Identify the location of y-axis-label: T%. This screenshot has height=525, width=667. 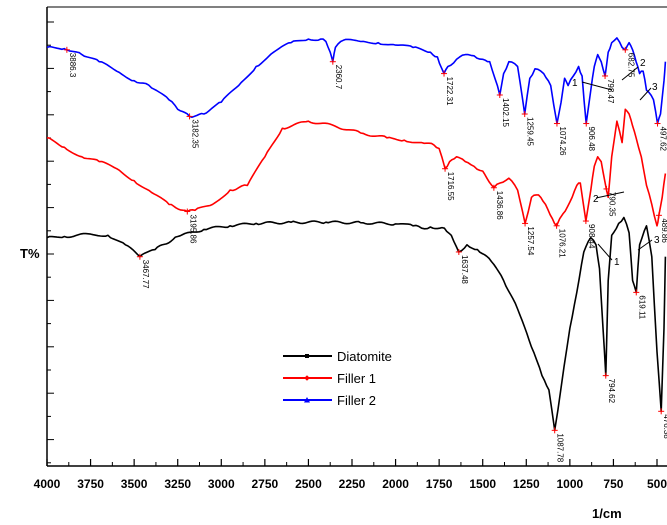
(30, 253).